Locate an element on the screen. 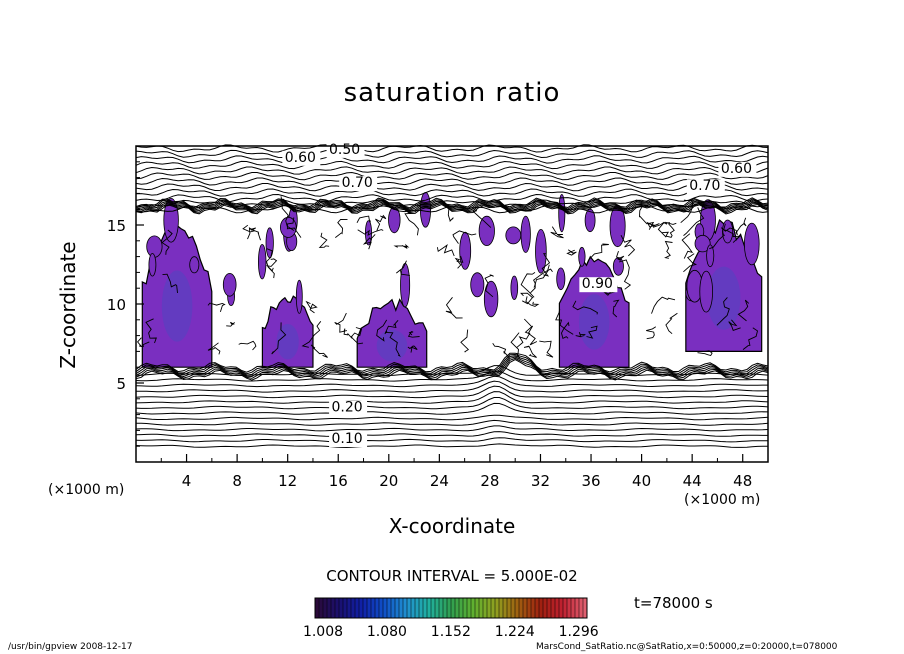 The image size is (904, 654). y-axis-ticks: 5 10 15 is located at coordinates (125, 304).